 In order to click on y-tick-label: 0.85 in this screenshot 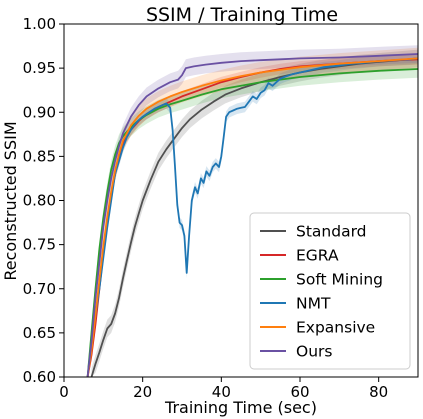, I will do `click(39, 156)`.